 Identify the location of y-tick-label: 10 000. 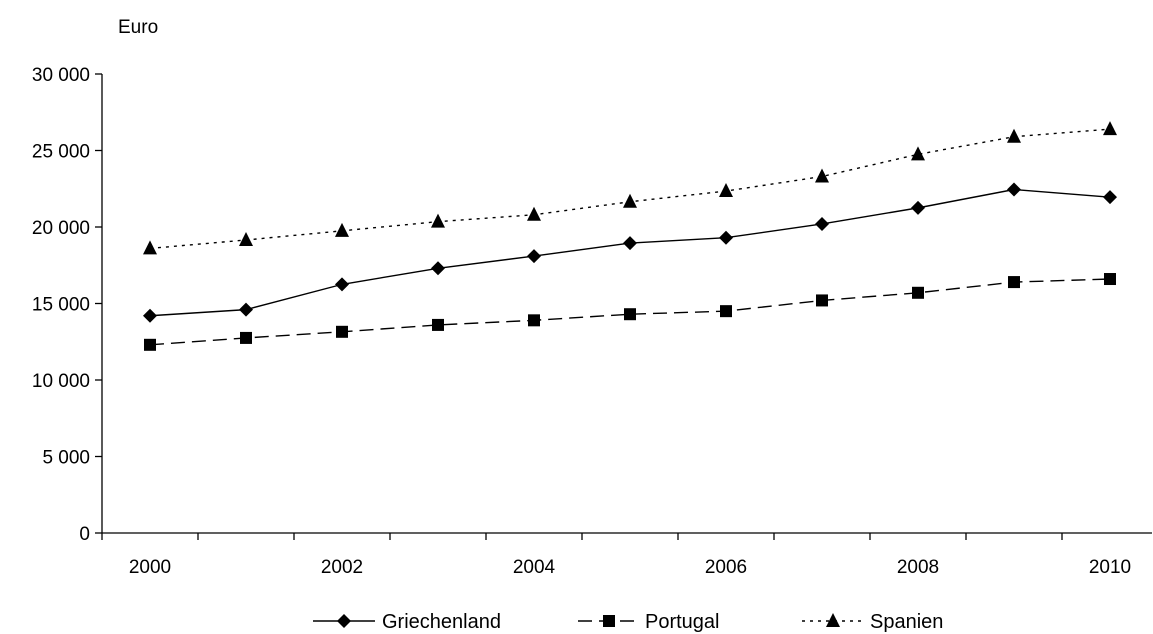
(61, 381).